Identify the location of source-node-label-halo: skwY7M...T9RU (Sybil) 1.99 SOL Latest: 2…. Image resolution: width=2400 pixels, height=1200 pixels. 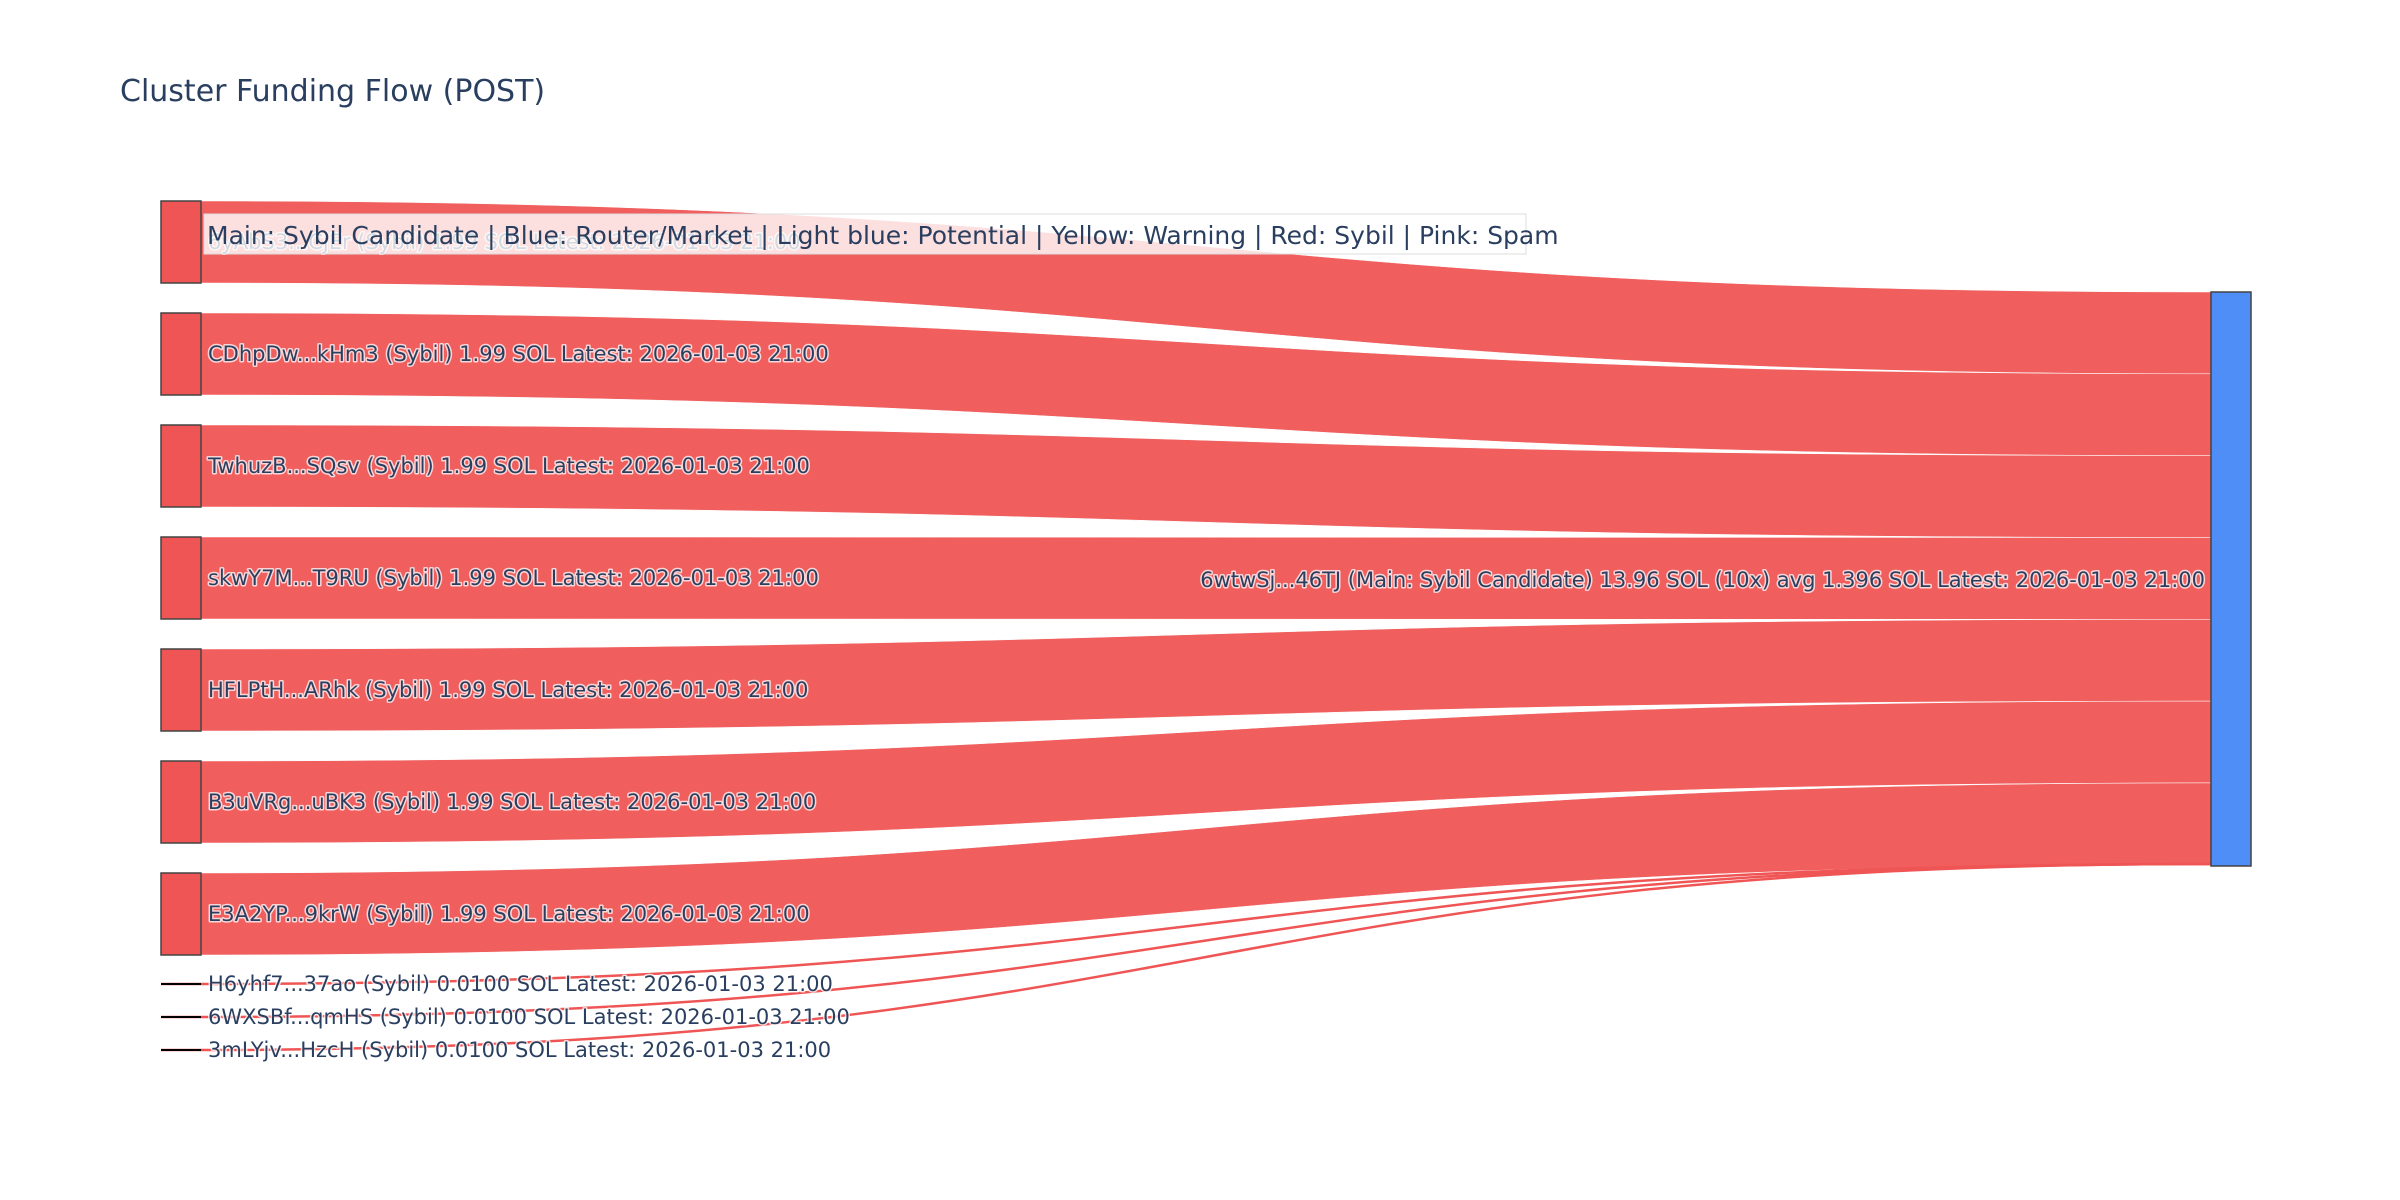
(513, 578).